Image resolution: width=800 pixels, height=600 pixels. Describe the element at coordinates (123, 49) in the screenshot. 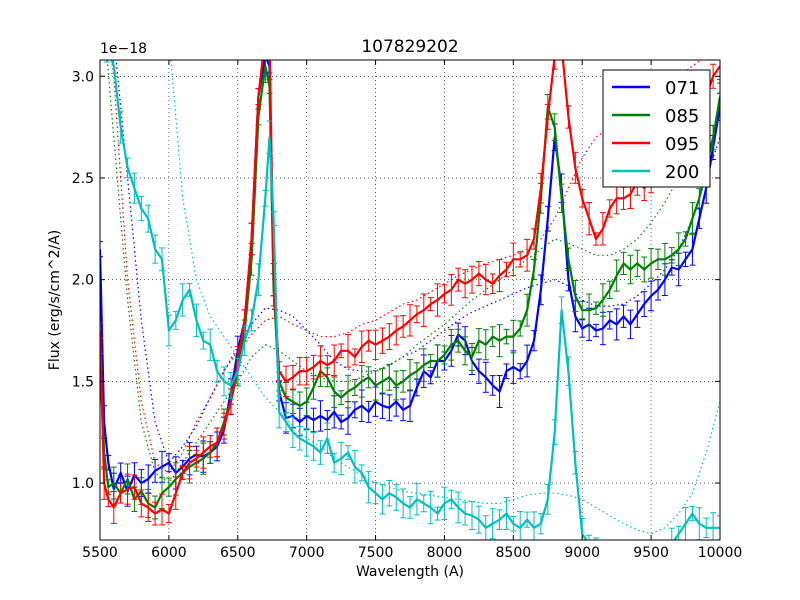

I see `y-offset-label: 1e−18` at that location.